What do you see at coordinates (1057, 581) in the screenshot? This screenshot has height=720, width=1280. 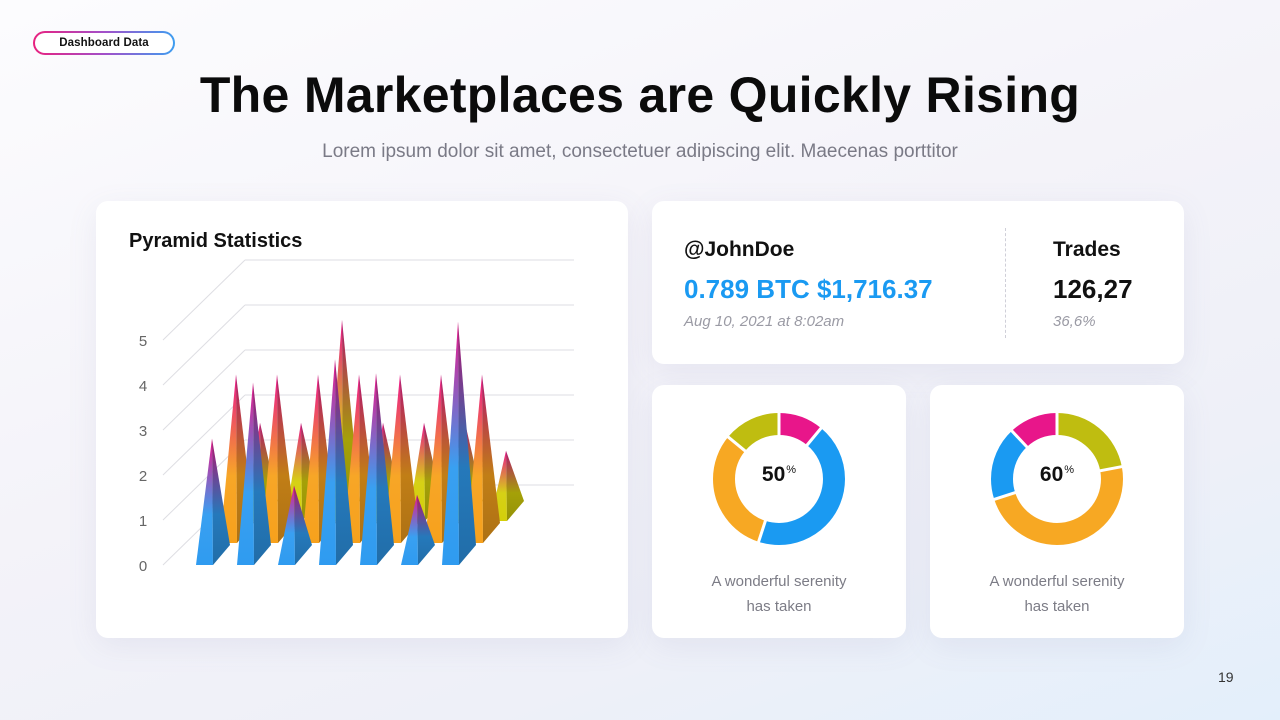 I see `donut-2-caption-line1: A wonderful serenity` at bounding box center [1057, 581].